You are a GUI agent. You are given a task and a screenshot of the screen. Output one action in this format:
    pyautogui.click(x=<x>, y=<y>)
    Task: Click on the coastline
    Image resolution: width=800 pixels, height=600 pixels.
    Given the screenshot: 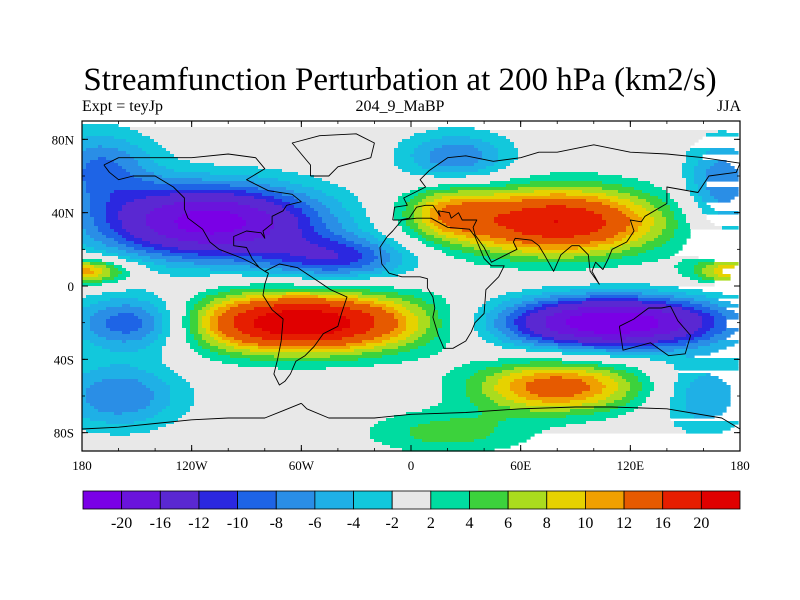 What is the action you would take?
    pyautogui.click(x=305, y=324)
    